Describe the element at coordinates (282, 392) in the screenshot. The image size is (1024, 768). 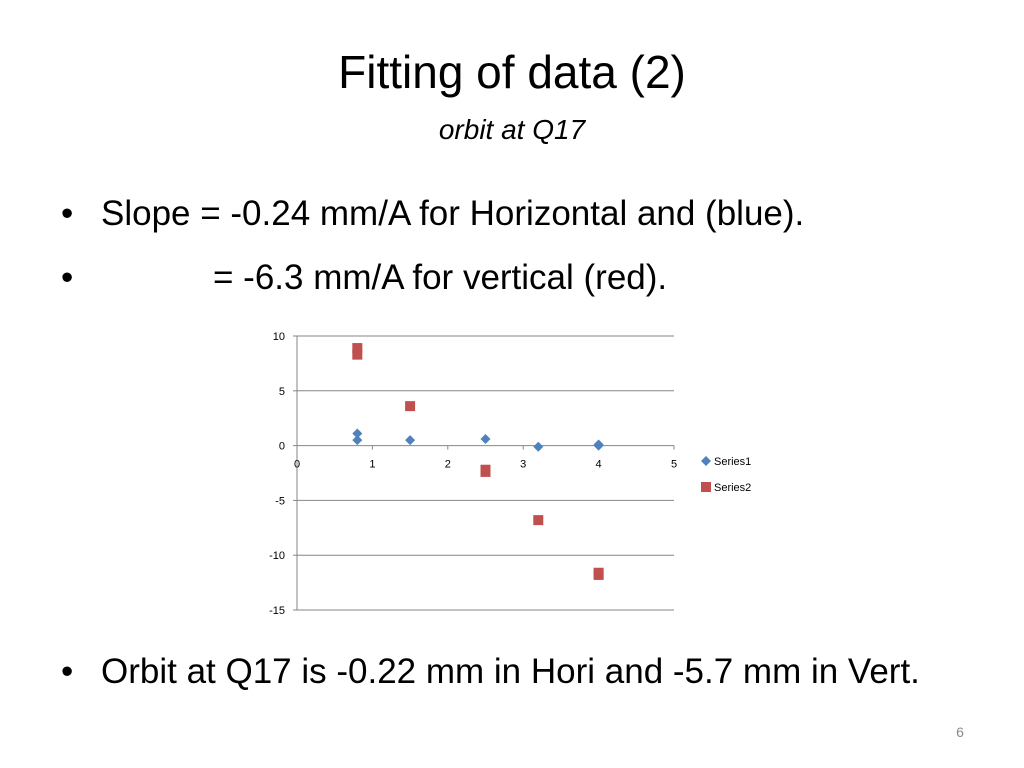
I see `y-tick-label: 5` at that location.